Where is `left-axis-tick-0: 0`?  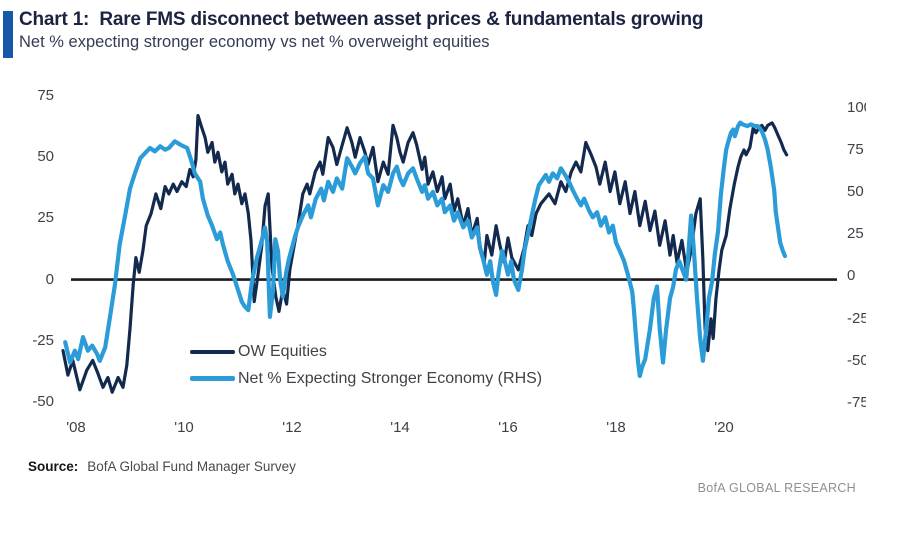
left-axis-tick-0: 0 is located at coordinates (49, 279).